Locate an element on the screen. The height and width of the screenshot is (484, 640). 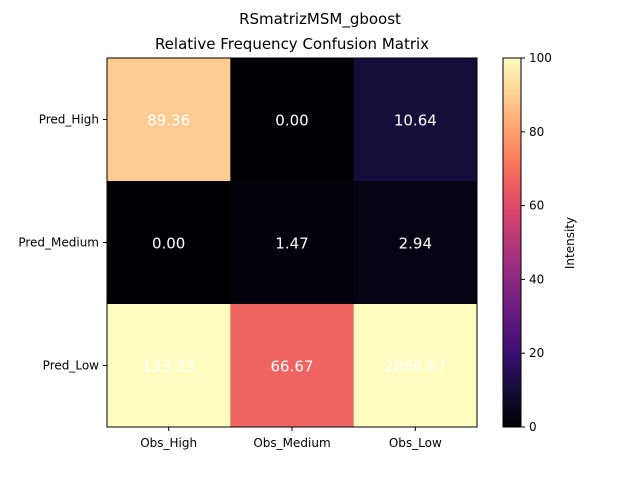
colorbar-tick-label: 40 is located at coordinates (536, 279).